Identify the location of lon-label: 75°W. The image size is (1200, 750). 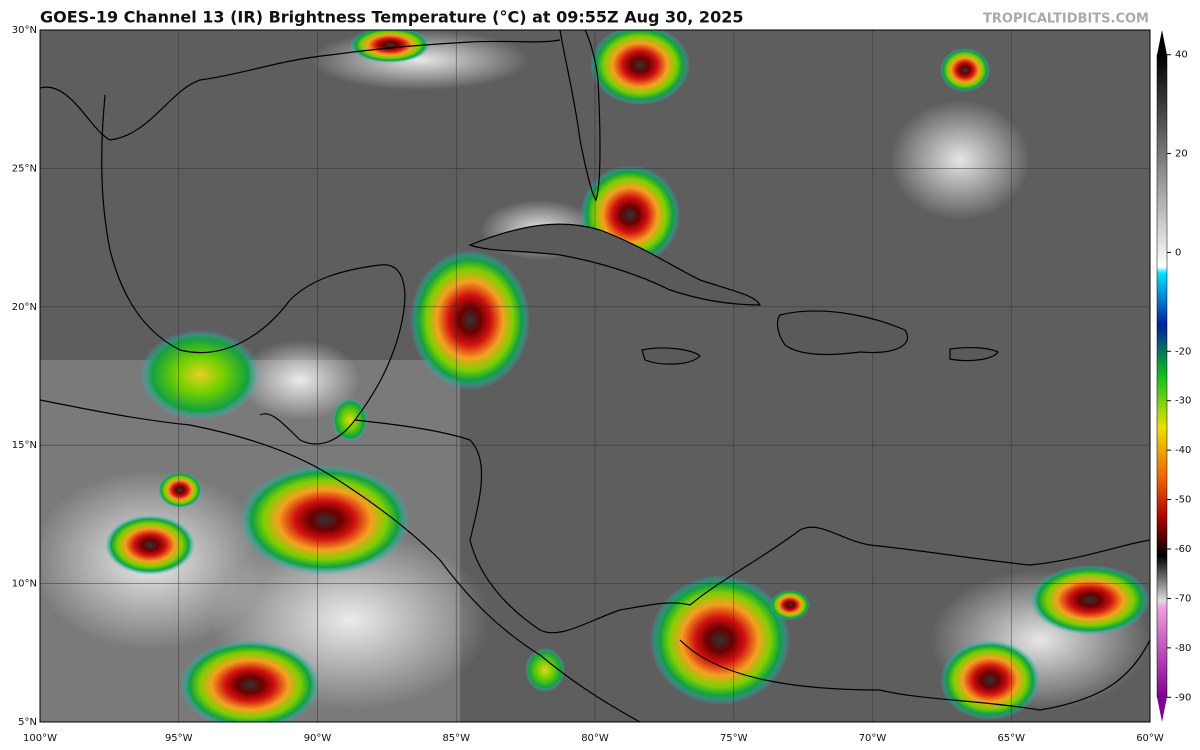
(734, 738).